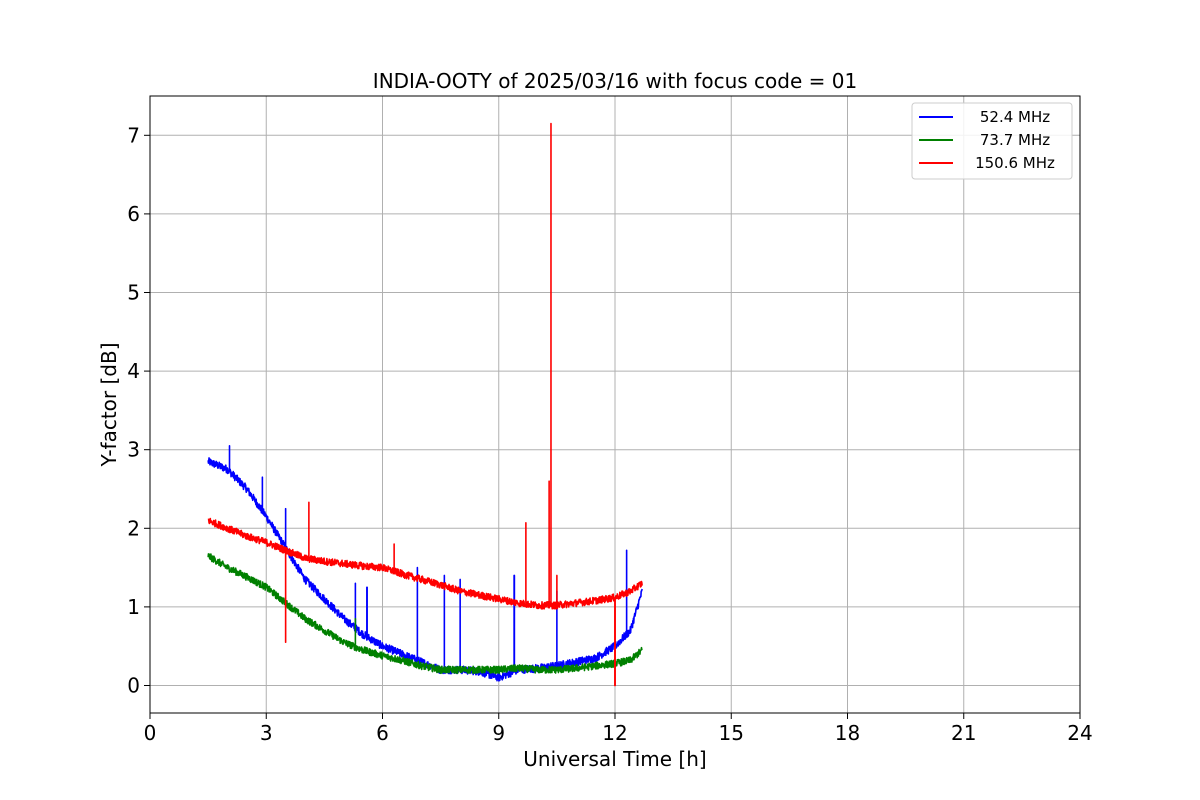  What do you see at coordinates (847, 733) in the screenshot?
I see `x-tick-label: 18` at bounding box center [847, 733].